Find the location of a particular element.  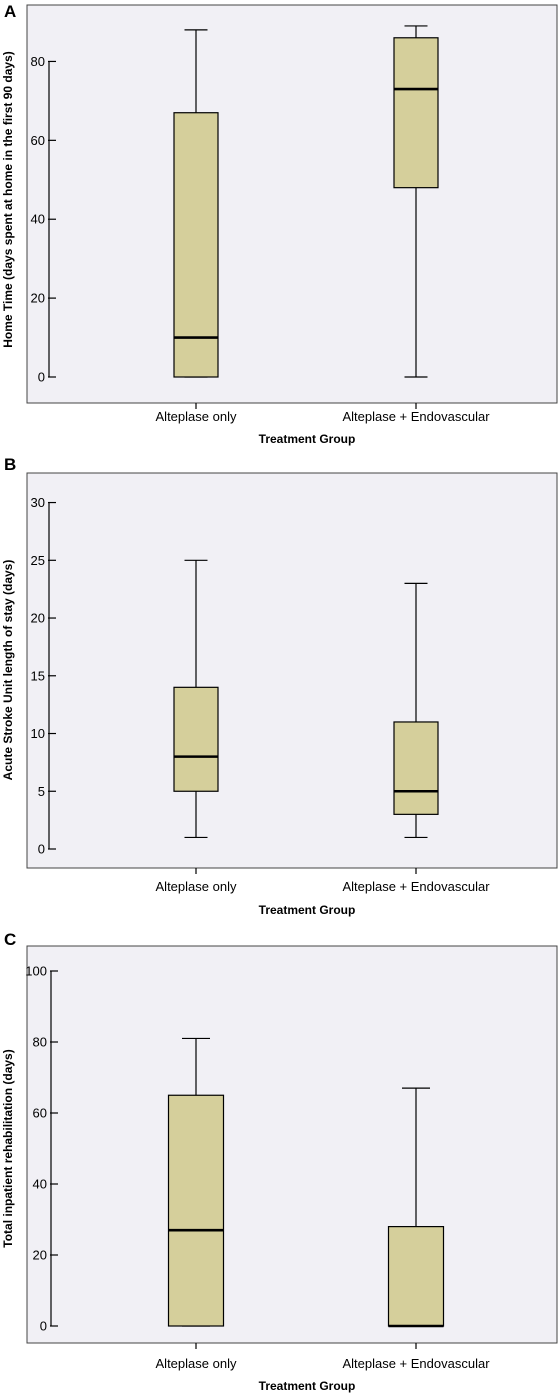

y-tick-label: 30 is located at coordinates (38, 502).